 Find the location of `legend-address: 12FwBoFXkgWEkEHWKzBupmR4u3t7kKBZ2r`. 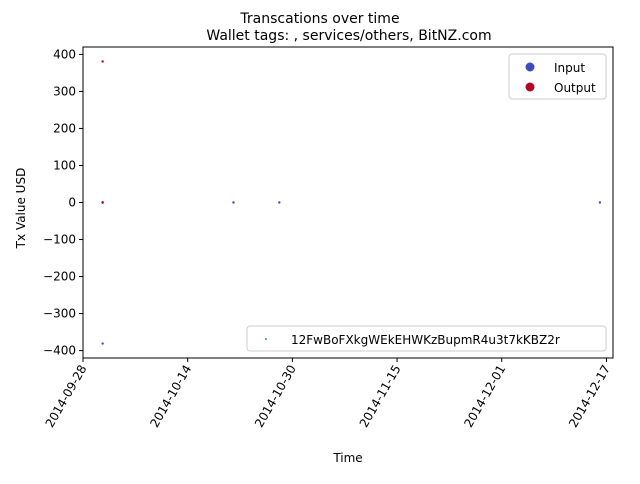

legend-address: 12FwBoFXkgWEkEHWKzBupmR4u3t7kKBZ2r is located at coordinates (426, 338).